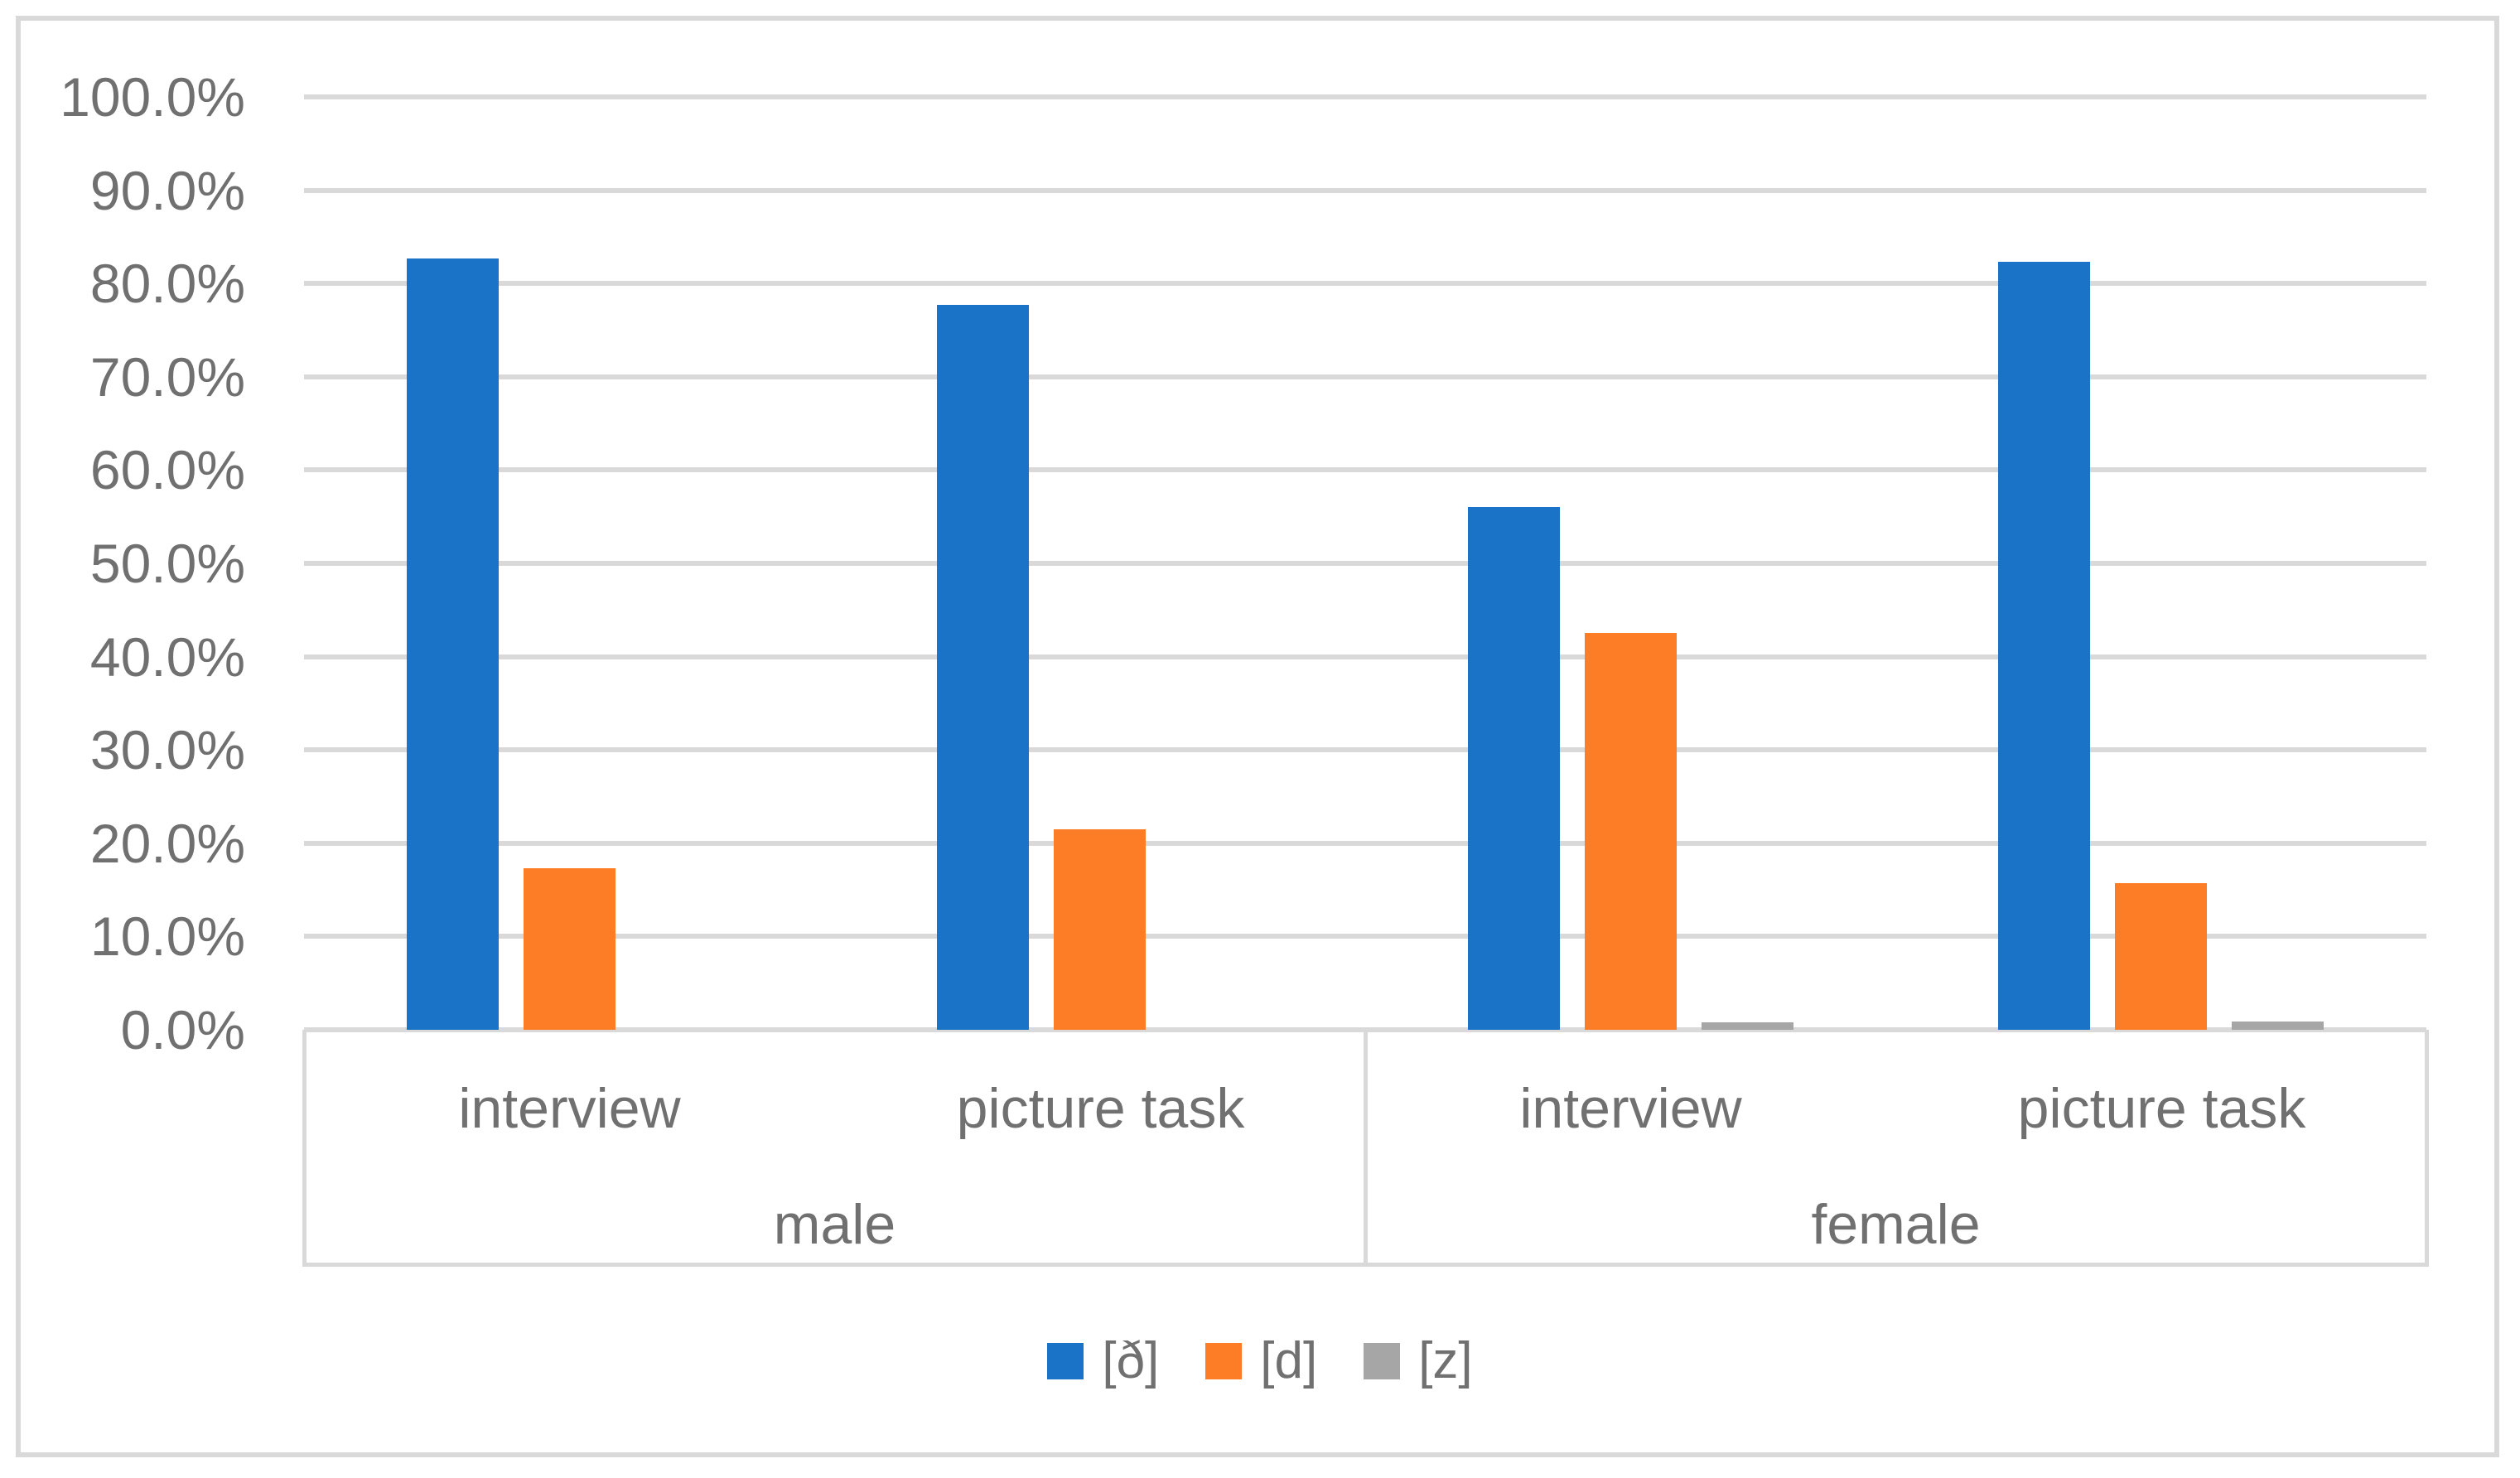 The image size is (2520, 1478). I want to click on gridline-40.0%, so click(1365, 656).